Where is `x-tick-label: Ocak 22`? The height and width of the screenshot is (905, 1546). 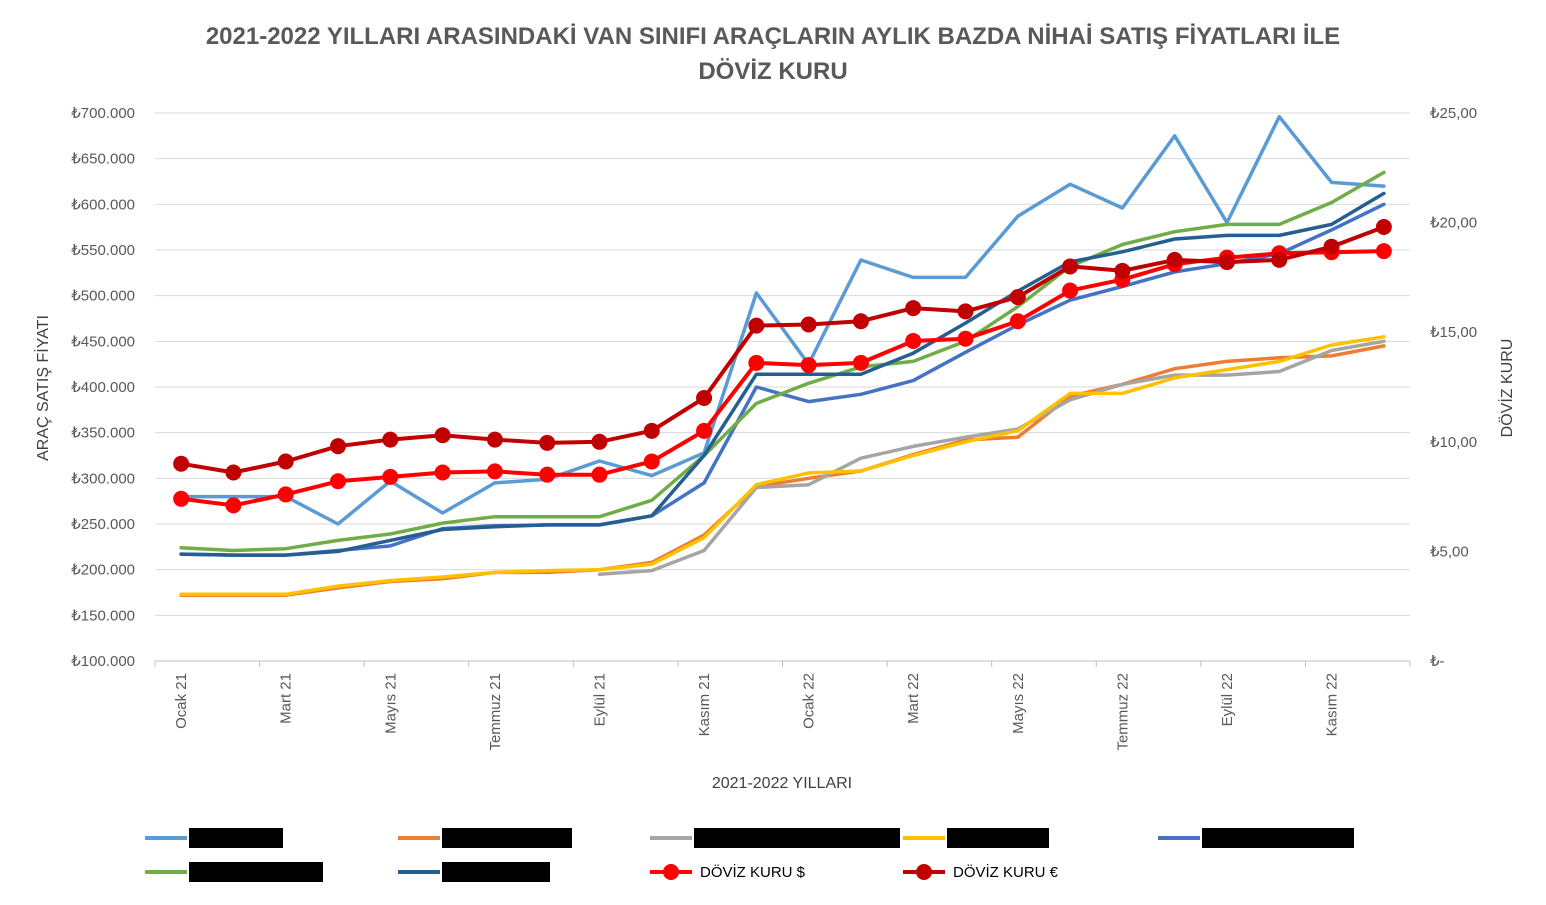
x-tick-label: Ocak 22 is located at coordinates (809, 701).